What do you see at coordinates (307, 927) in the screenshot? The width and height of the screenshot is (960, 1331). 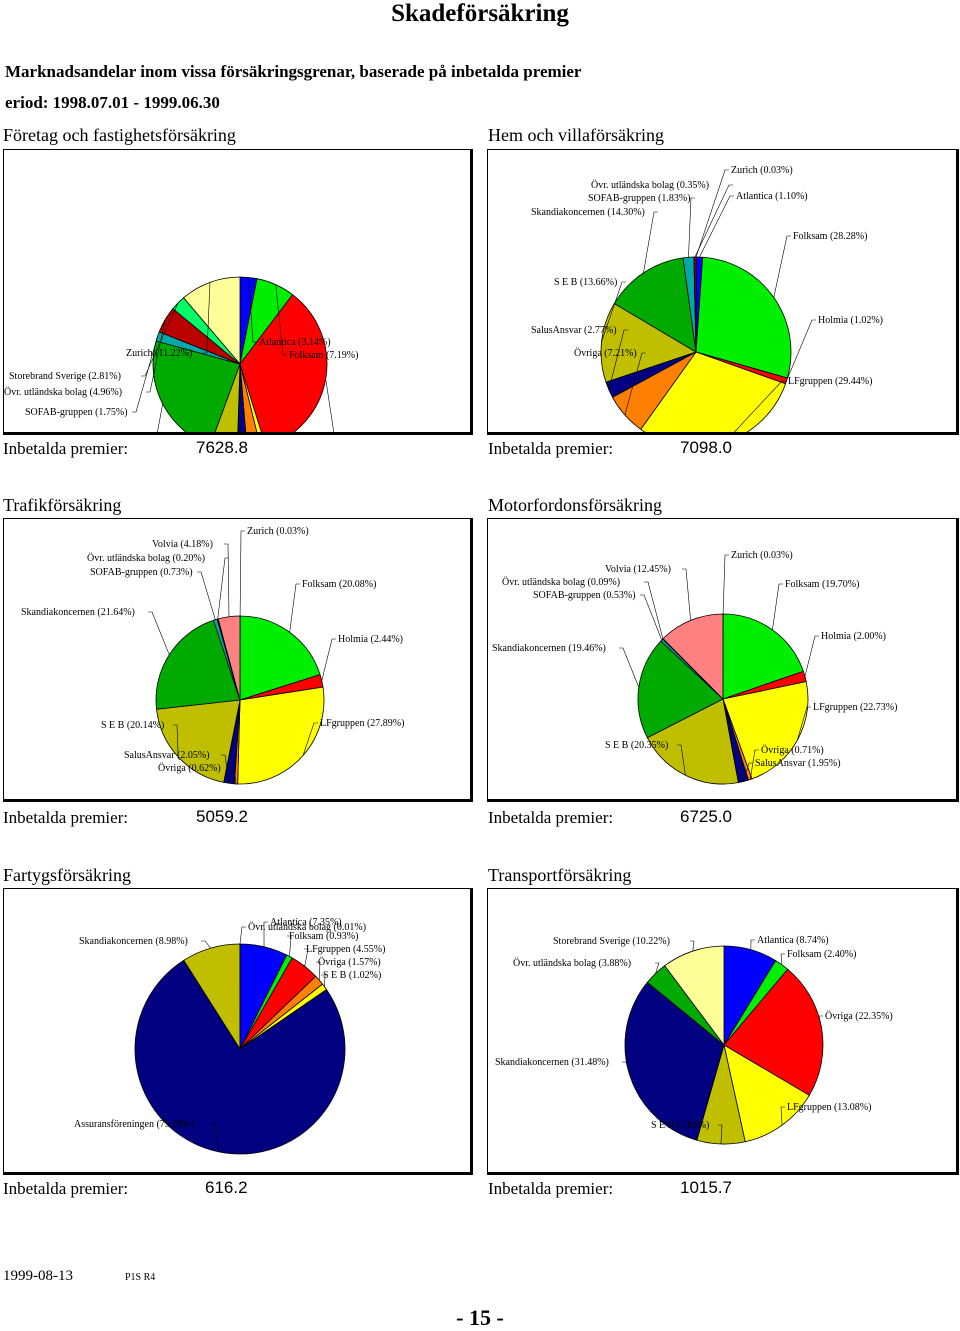 I see `slice-label: Övr. utländska bolag (0.01%)` at bounding box center [307, 927].